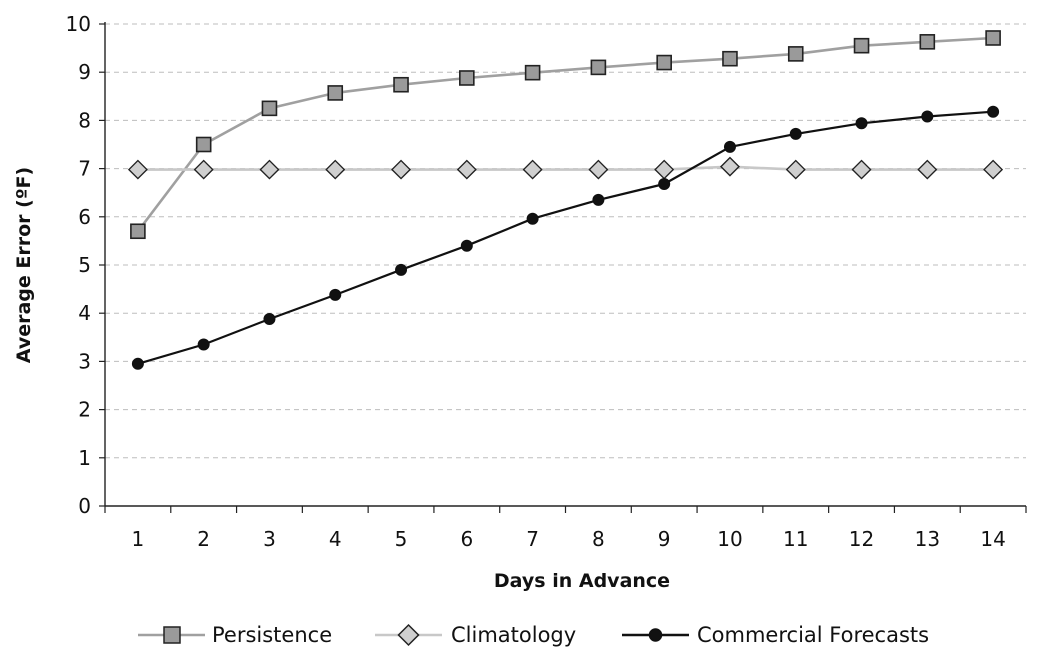  What do you see at coordinates (84, 72) in the screenshot?
I see `y-tick-label-9: 9` at bounding box center [84, 72].